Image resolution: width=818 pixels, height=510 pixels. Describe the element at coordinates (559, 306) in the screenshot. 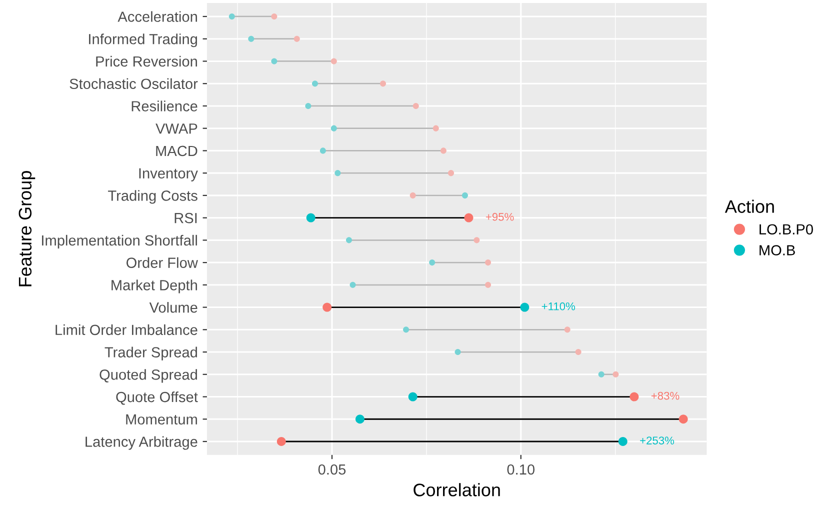

I see `annotation: +110%` at that location.